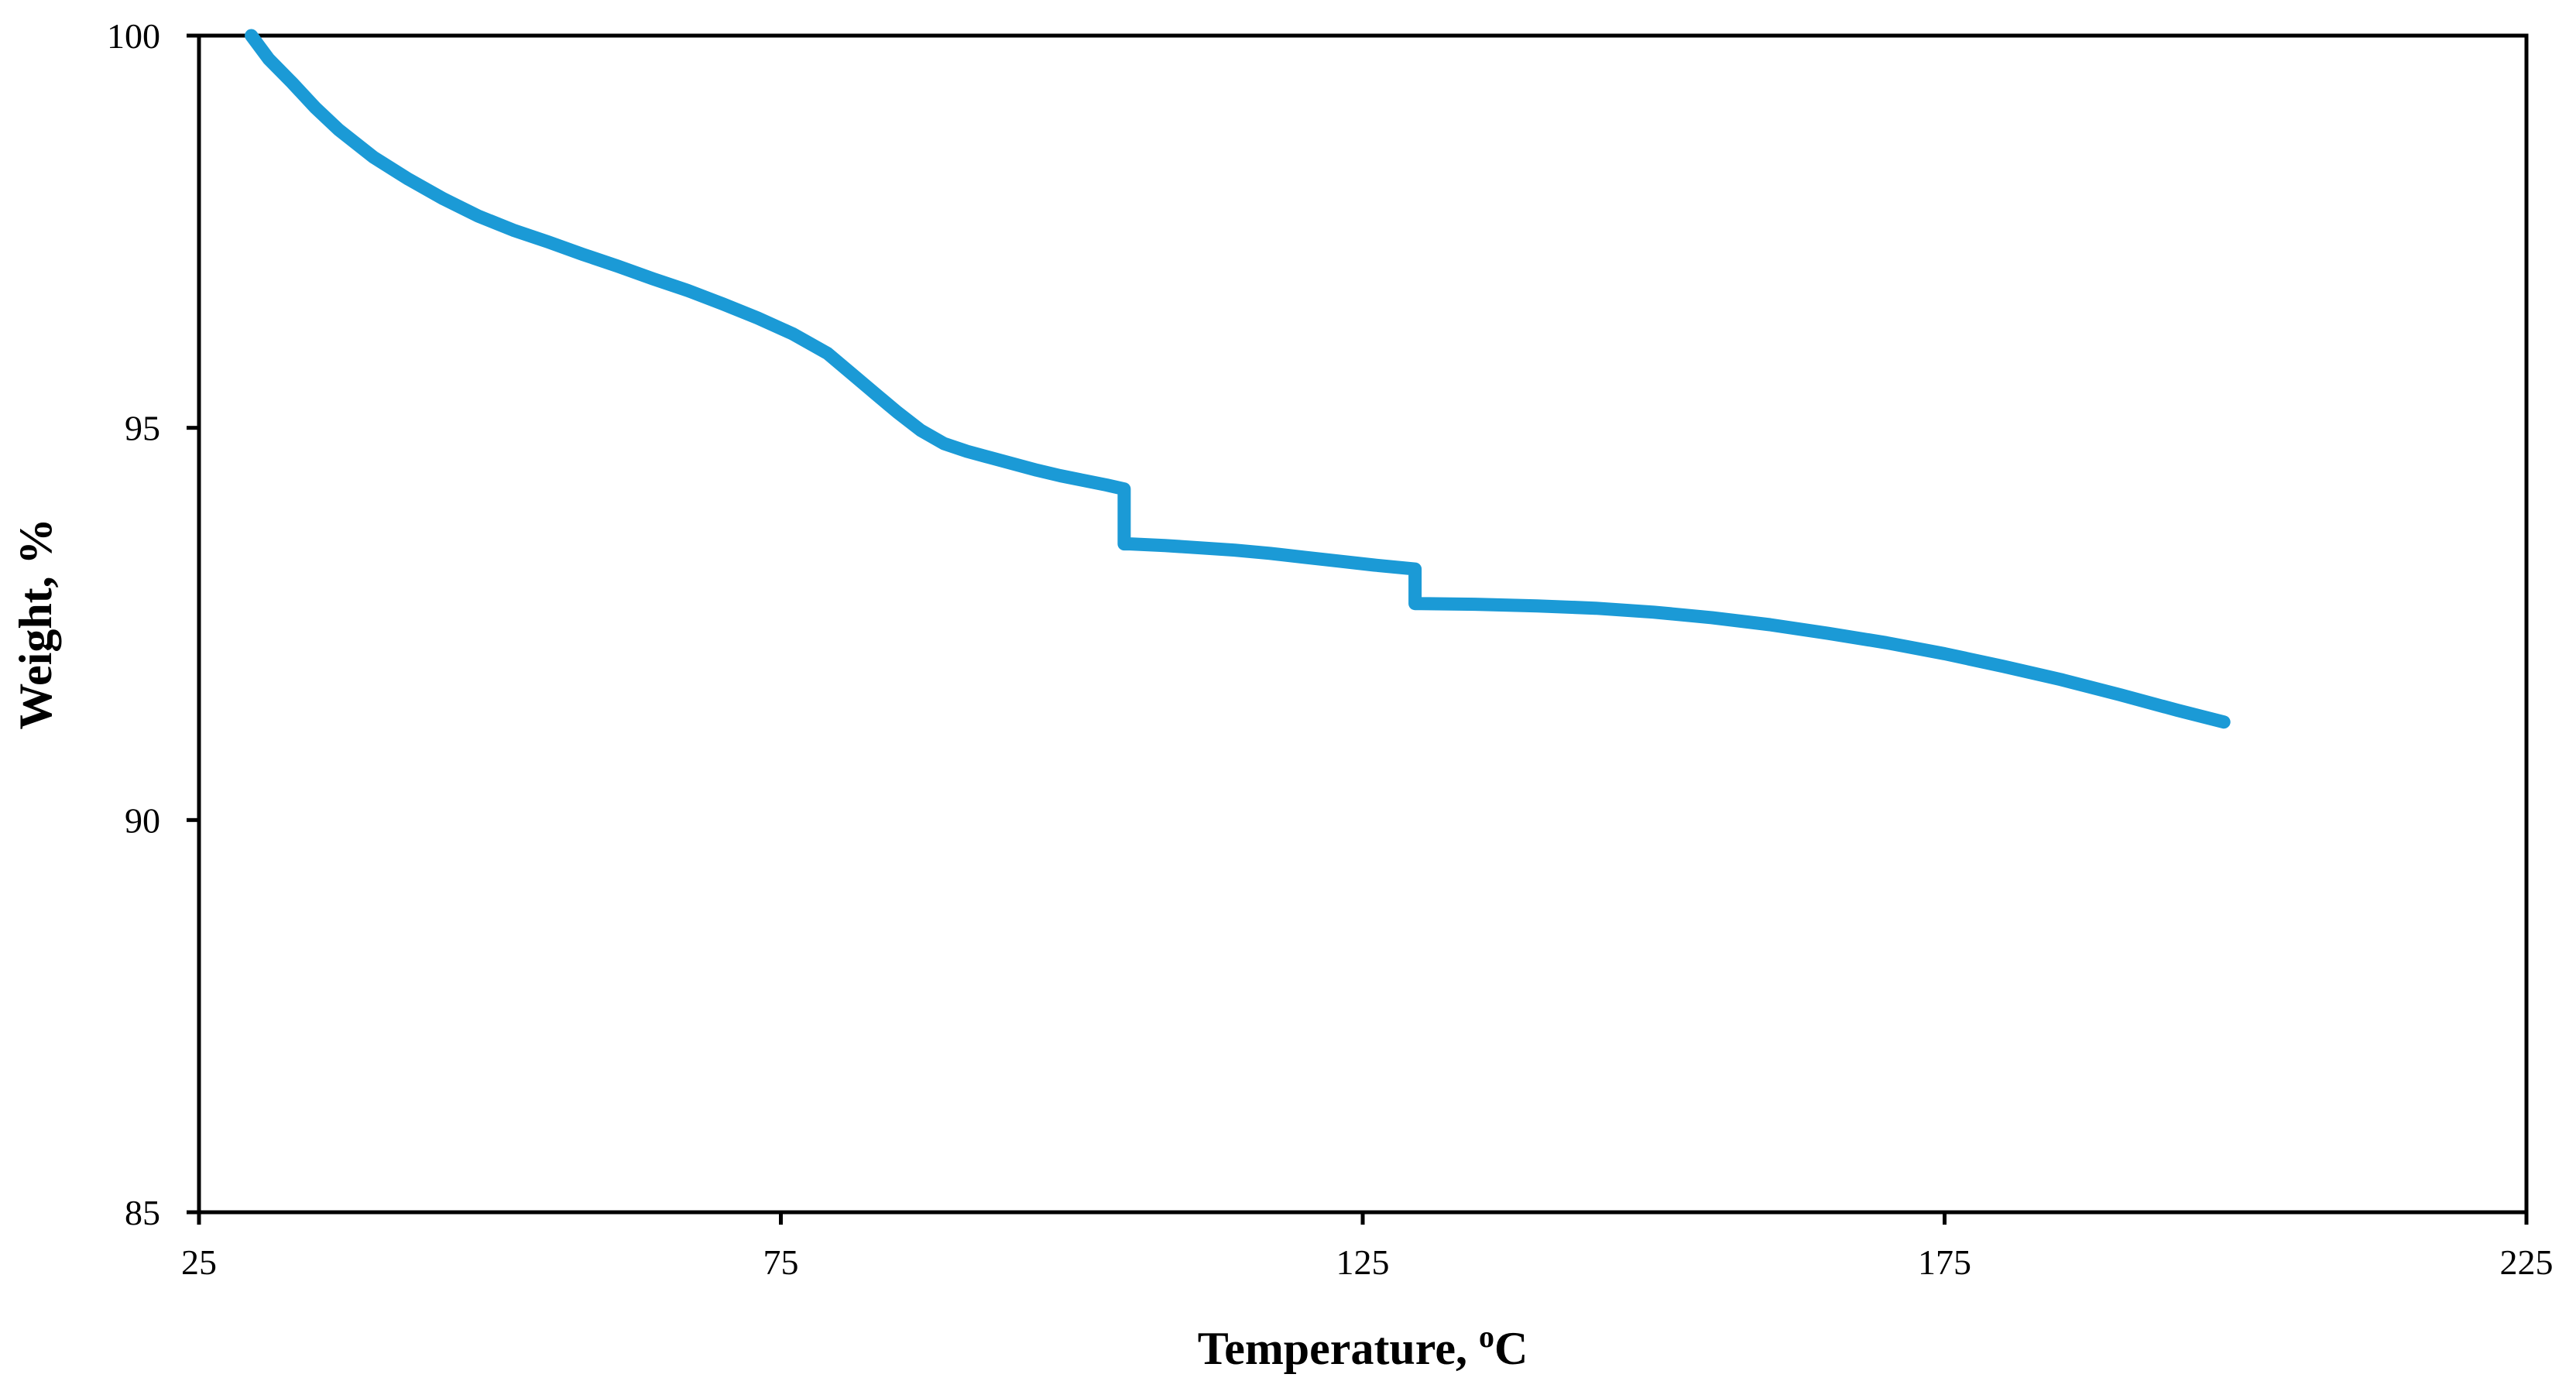  Describe the element at coordinates (35, 624) in the screenshot. I see `y-axis-title: Weight, %` at that location.